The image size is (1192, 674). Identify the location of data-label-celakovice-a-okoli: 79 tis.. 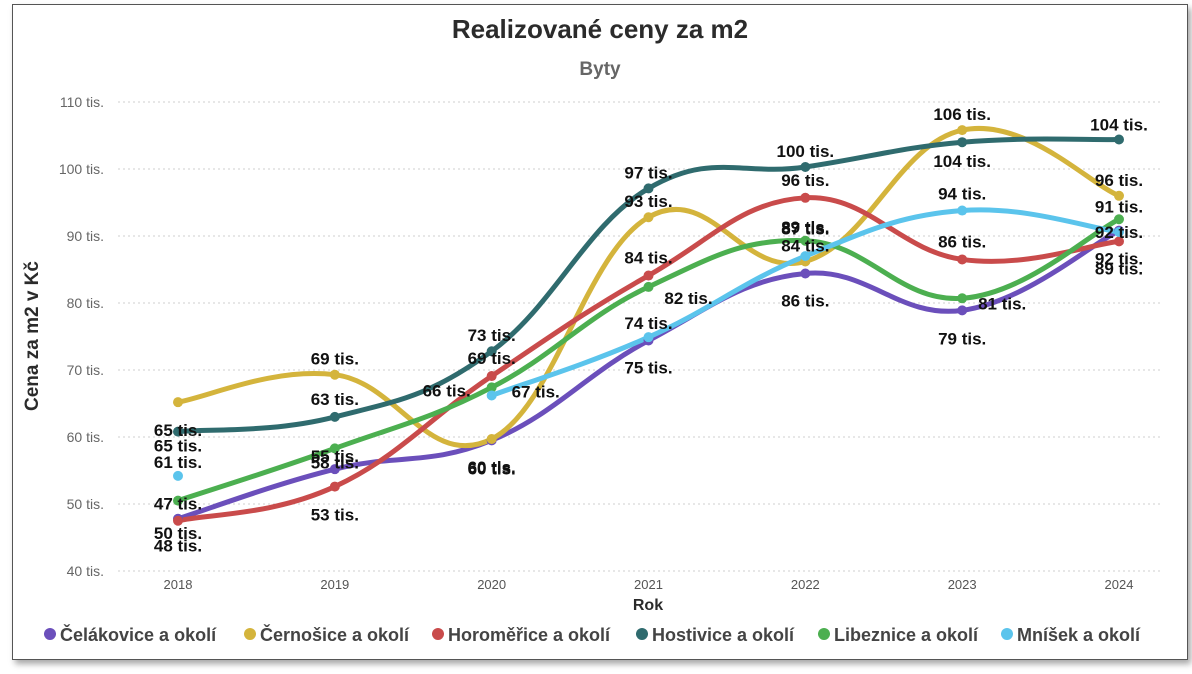
(962, 338).